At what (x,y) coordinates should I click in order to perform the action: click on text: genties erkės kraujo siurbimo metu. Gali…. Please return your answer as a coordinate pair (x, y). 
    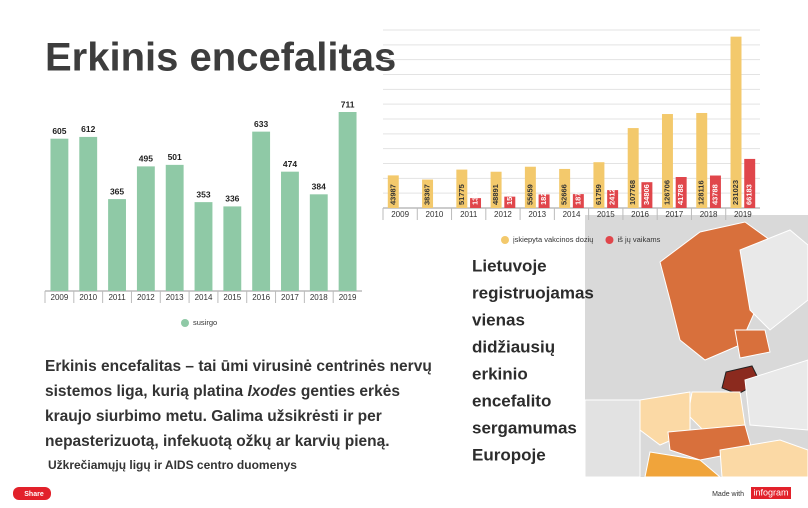
    Looking at the image, I should click on (222, 416).